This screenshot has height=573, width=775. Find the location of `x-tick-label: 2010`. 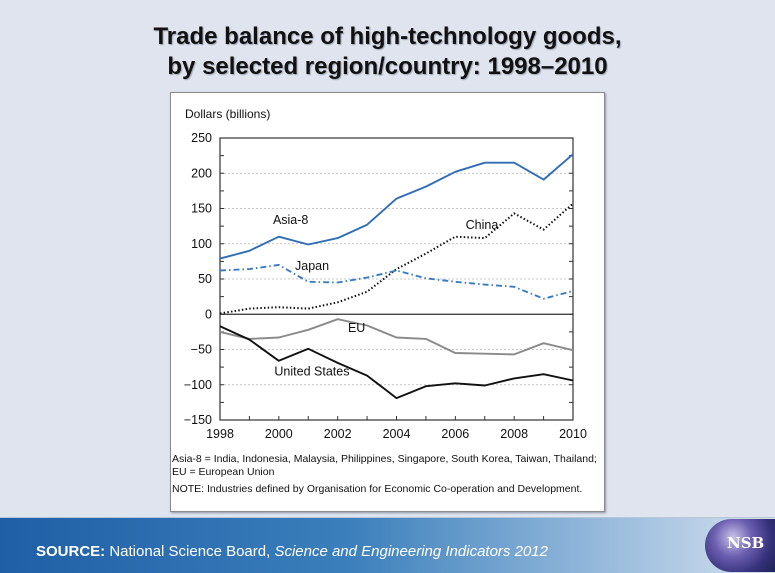

x-tick-label: 2010 is located at coordinates (573, 434).